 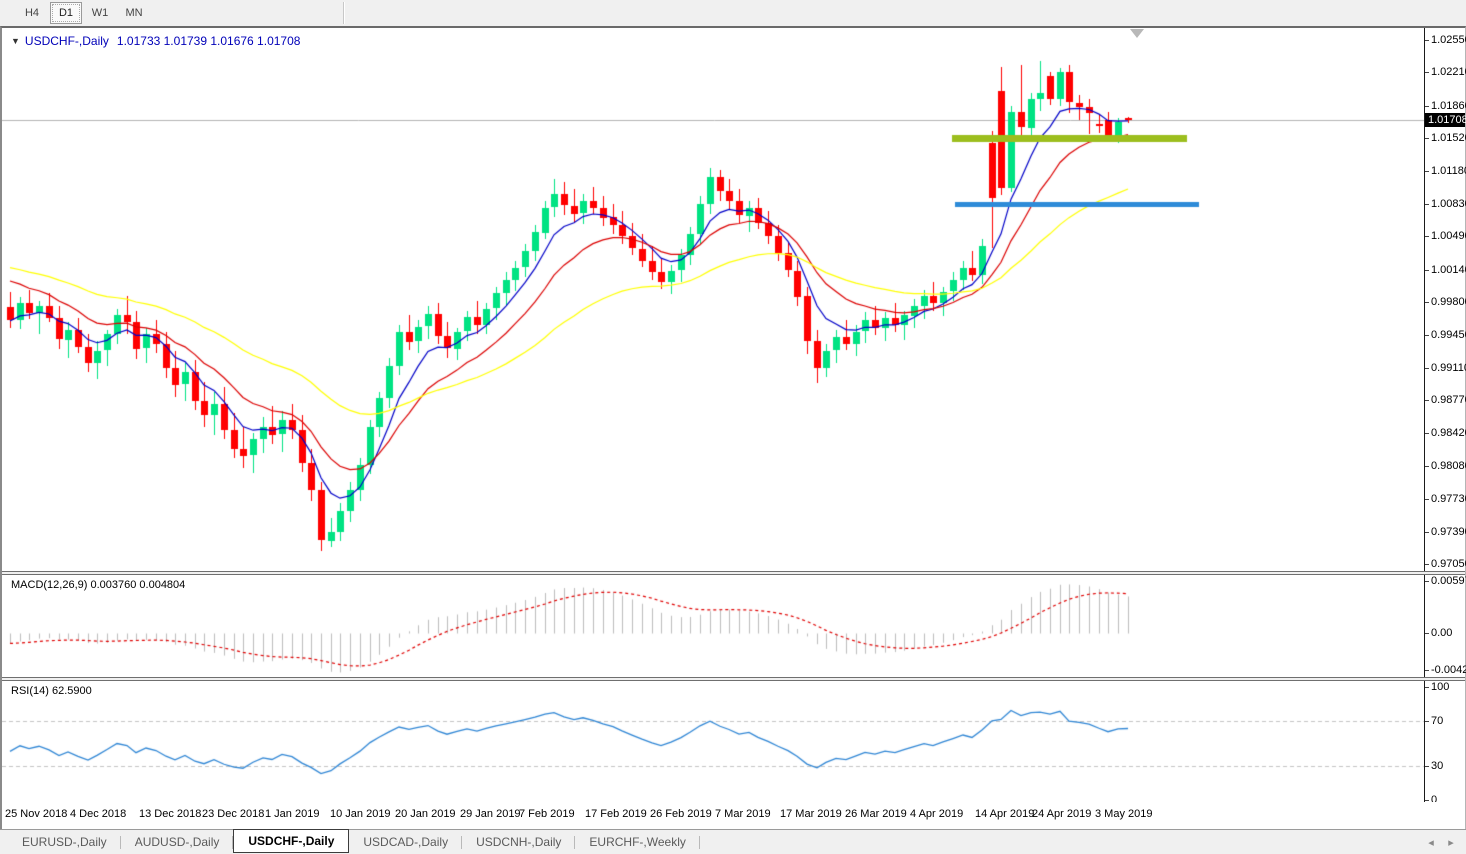 What do you see at coordinates (32, 13) in the screenshot?
I see `timeframe-button-h4: H4` at bounding box center [32, 13].